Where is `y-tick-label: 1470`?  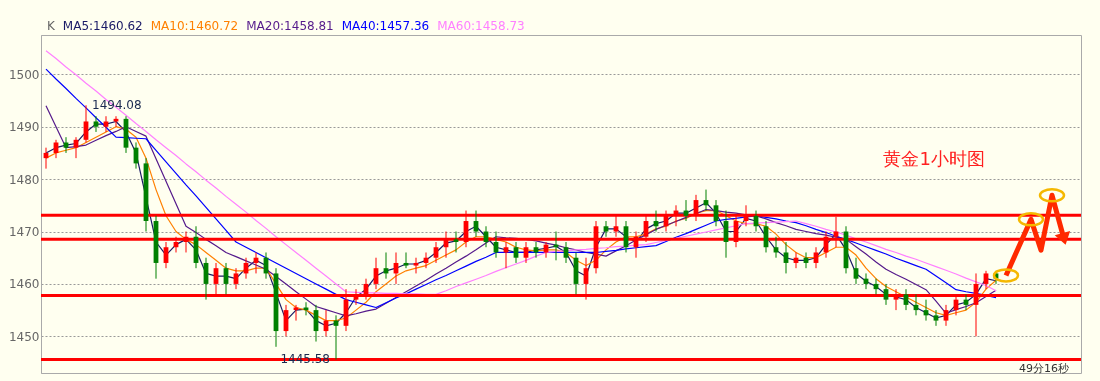 y-tick-label: 1470 is located at coordinates (24, 232).